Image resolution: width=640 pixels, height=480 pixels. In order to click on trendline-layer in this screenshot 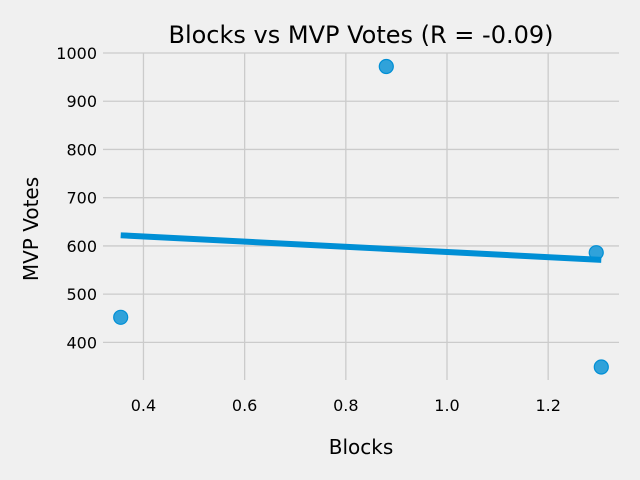, I will do `click(361, 247)`.